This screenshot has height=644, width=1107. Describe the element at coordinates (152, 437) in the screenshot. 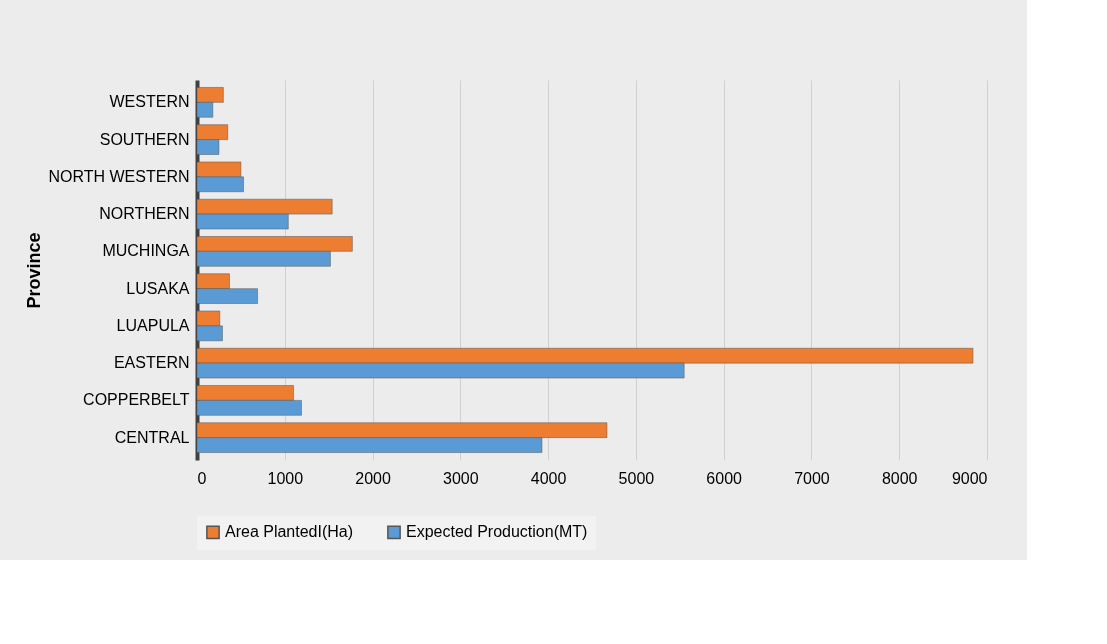

I see `y-tick-label: CENTRAL` at that location.